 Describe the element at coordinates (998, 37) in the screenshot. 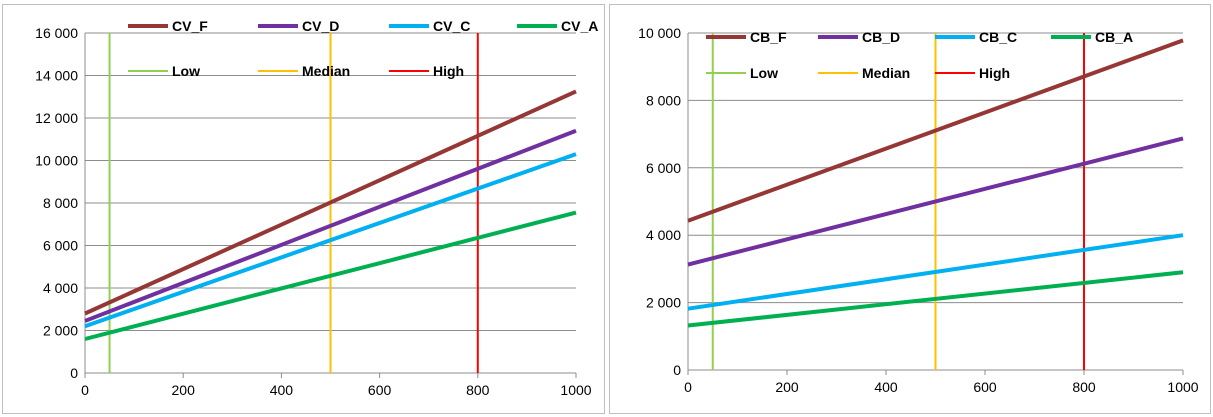

I see `right-legend-label-cb-c: CB_C` at that location.